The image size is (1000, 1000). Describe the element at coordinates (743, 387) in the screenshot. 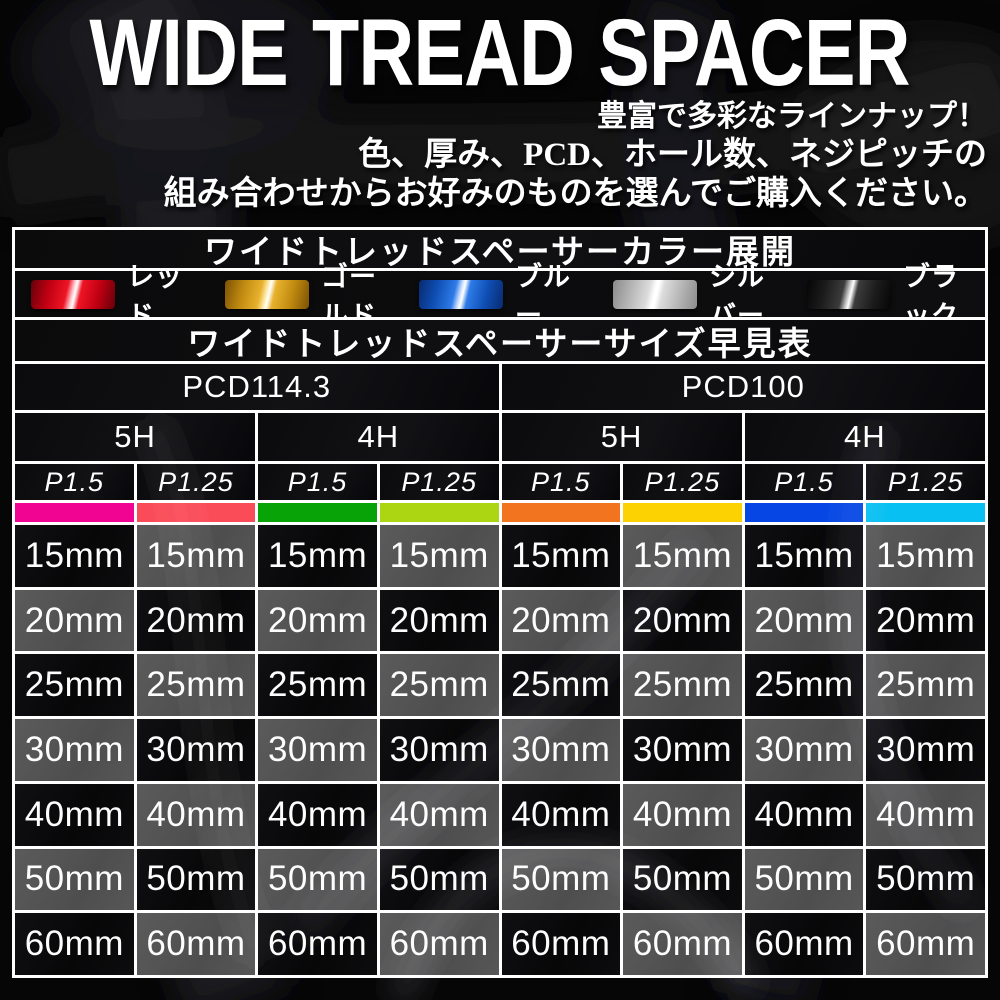

I see `pcd-header-cell-PCD100: PCD100` at that location.